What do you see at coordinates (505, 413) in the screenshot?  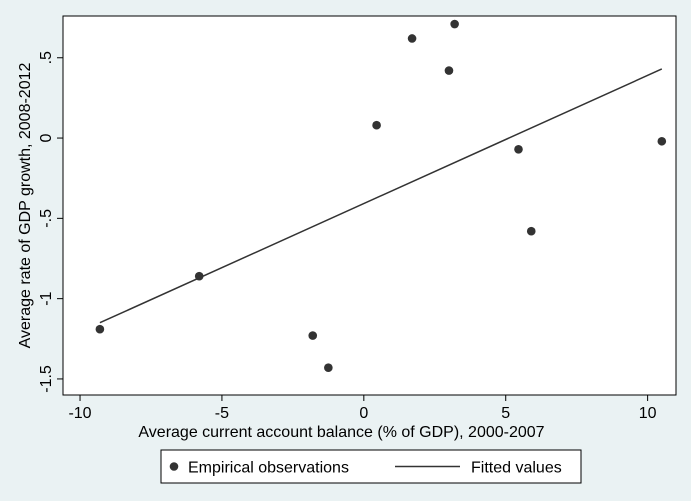 I see `x-tick-label: 5` at bounding box center [505, 413].